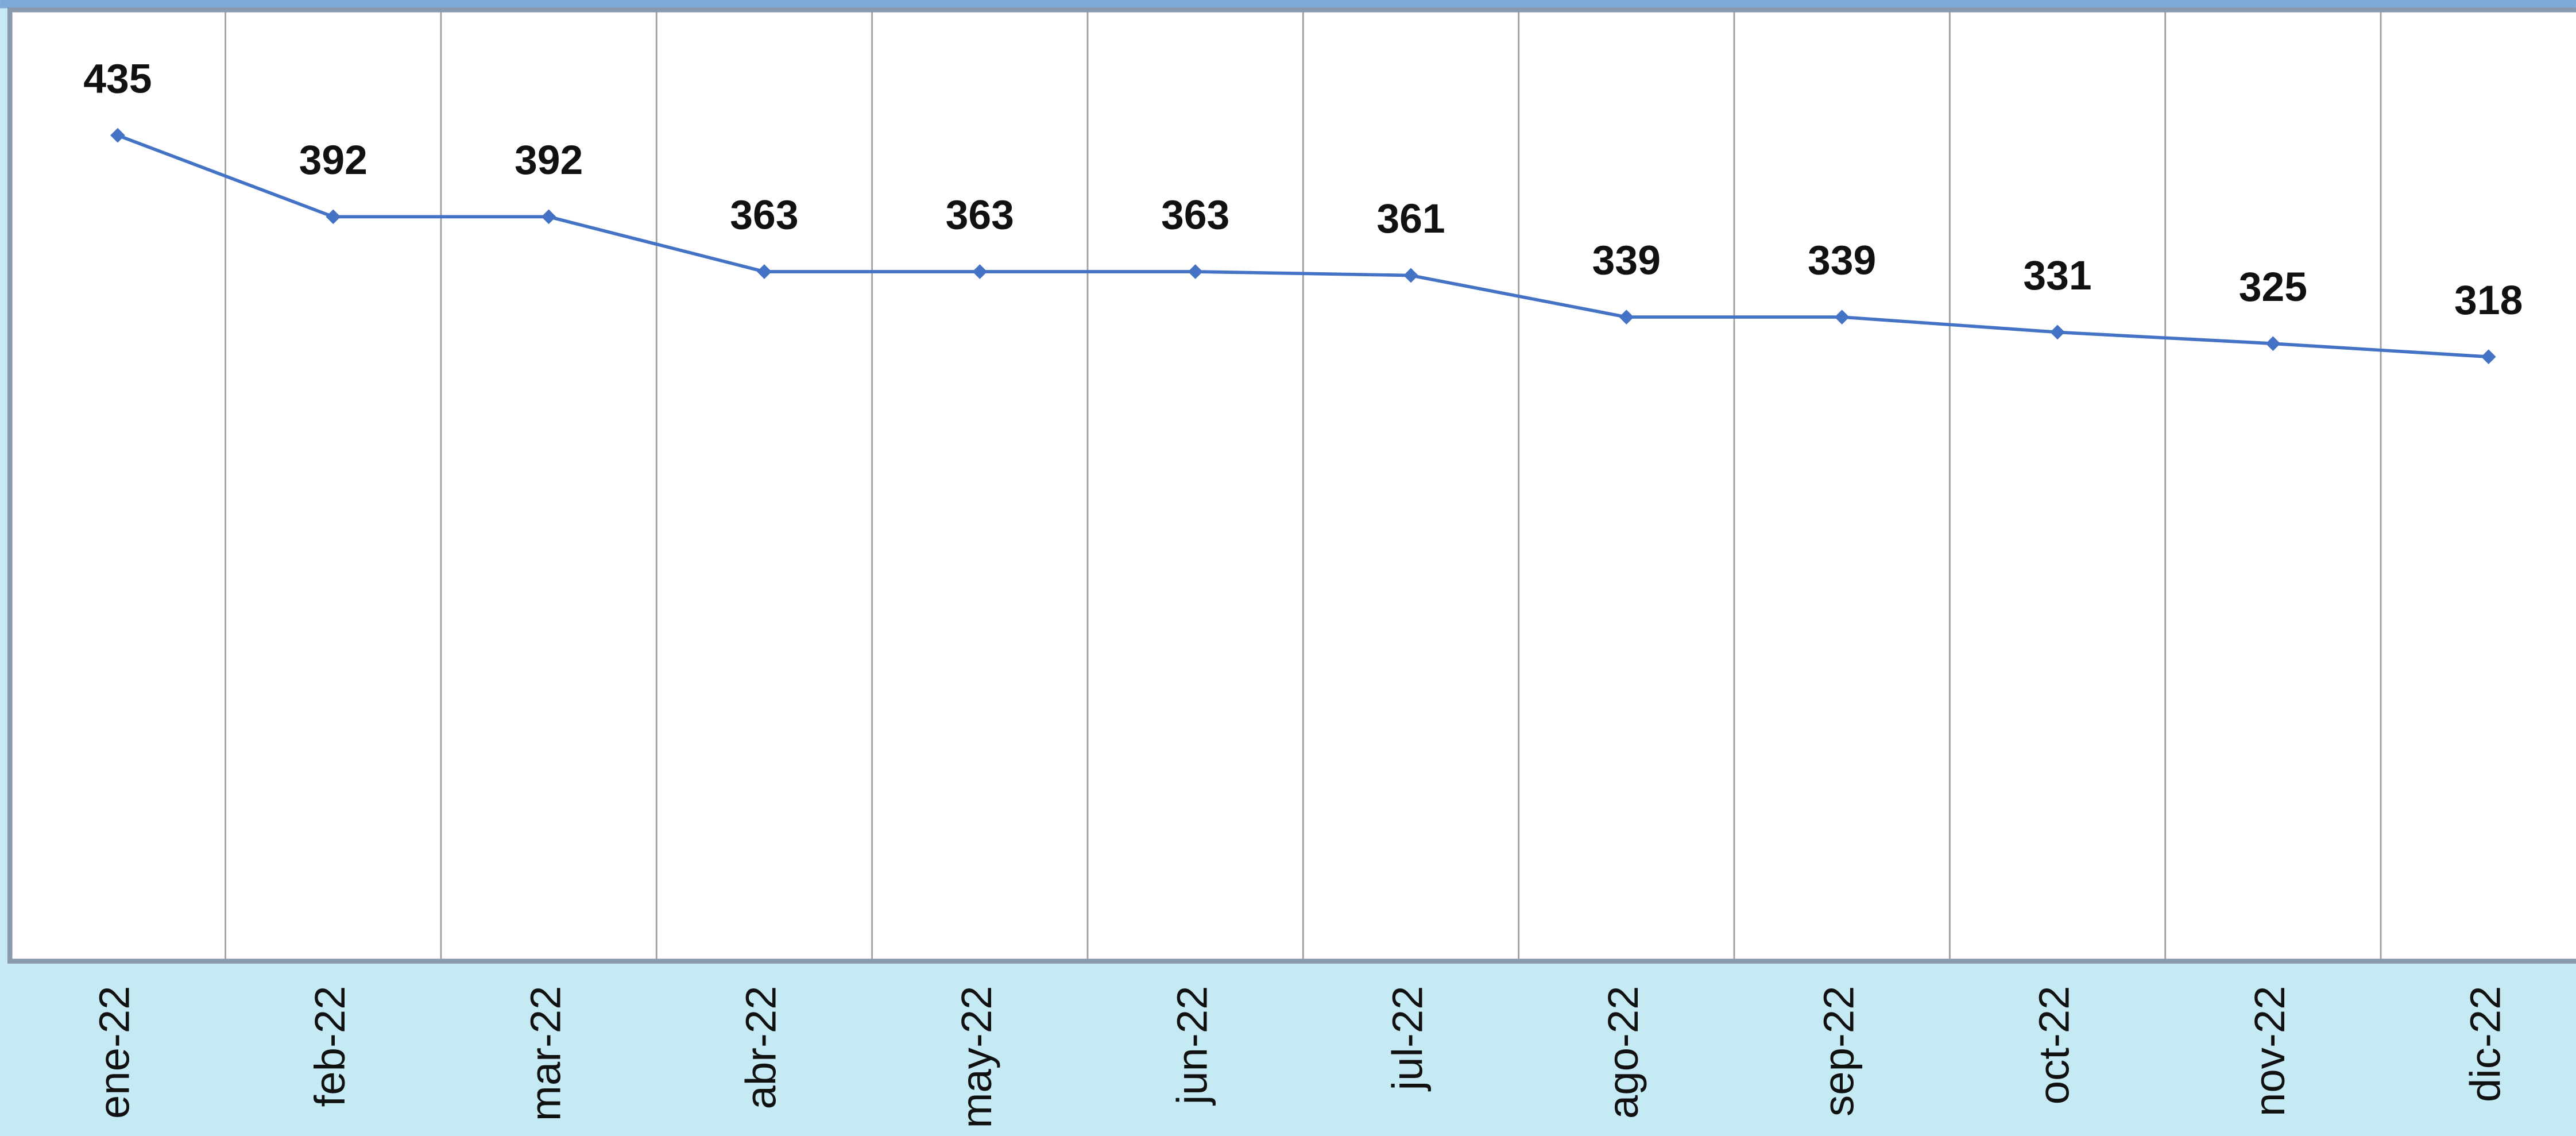 The height and width of the screenshot is (1136, 2576). Describe the element at coordinates (1623, 1052) in the screenshot. I see `x-tick-label: ago-22` at that location.